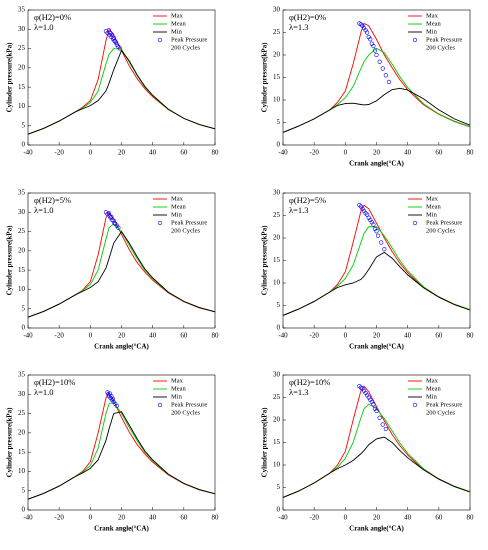 Image resolution: width=488 pixels, height=550 pixels. I want to click on annotation: φ(H2)=5%, so click(52, 200).